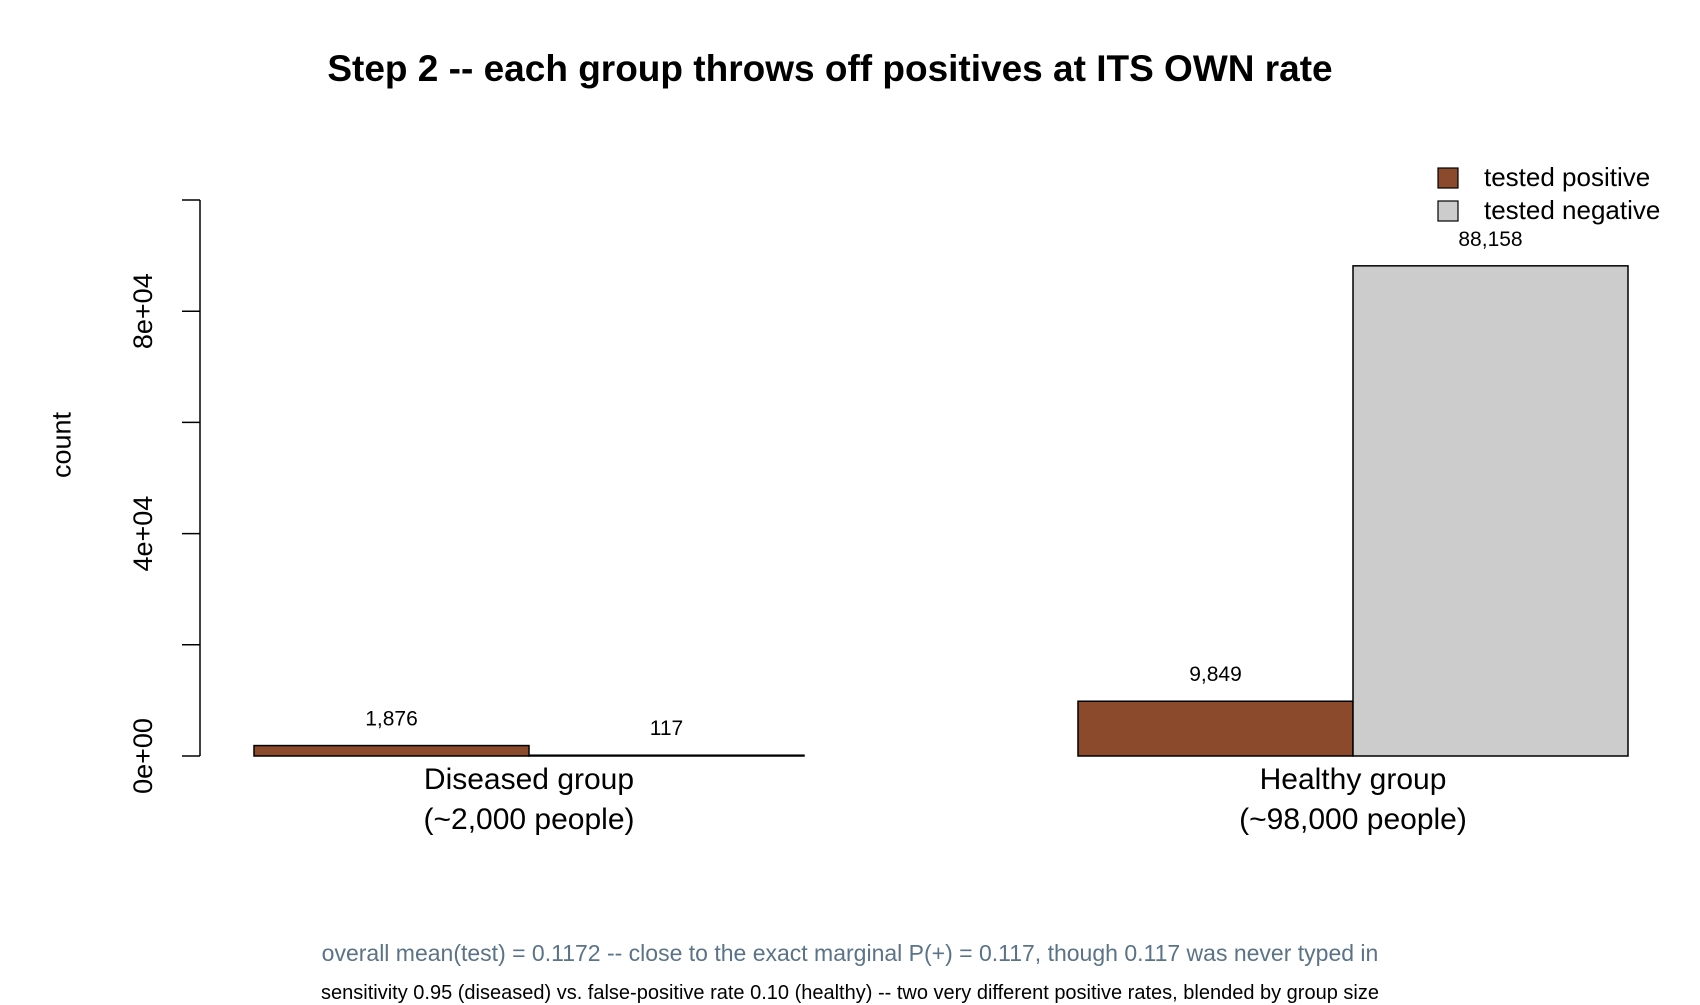  Describe the element at coordinates (1353, 819) in the screenshot. I see `x-category-label: (~98,000 people)` at that location.